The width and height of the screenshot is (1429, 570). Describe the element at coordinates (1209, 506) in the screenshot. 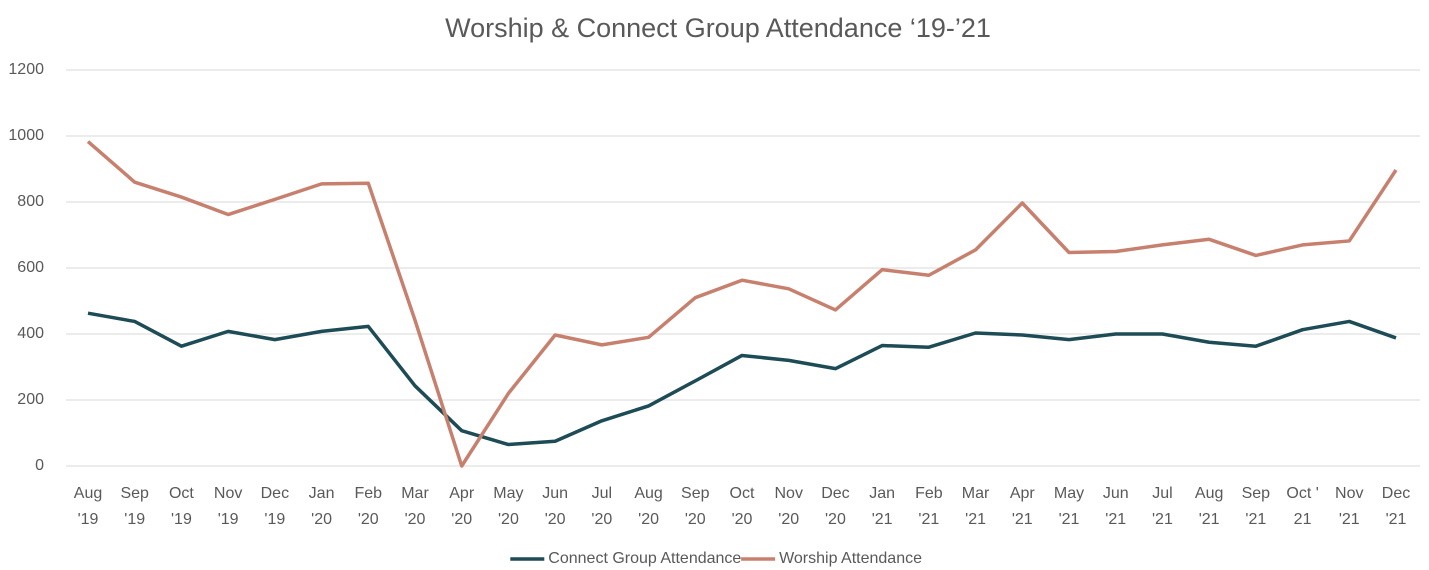

I see `x-tick-label: Aug '21` at that location.